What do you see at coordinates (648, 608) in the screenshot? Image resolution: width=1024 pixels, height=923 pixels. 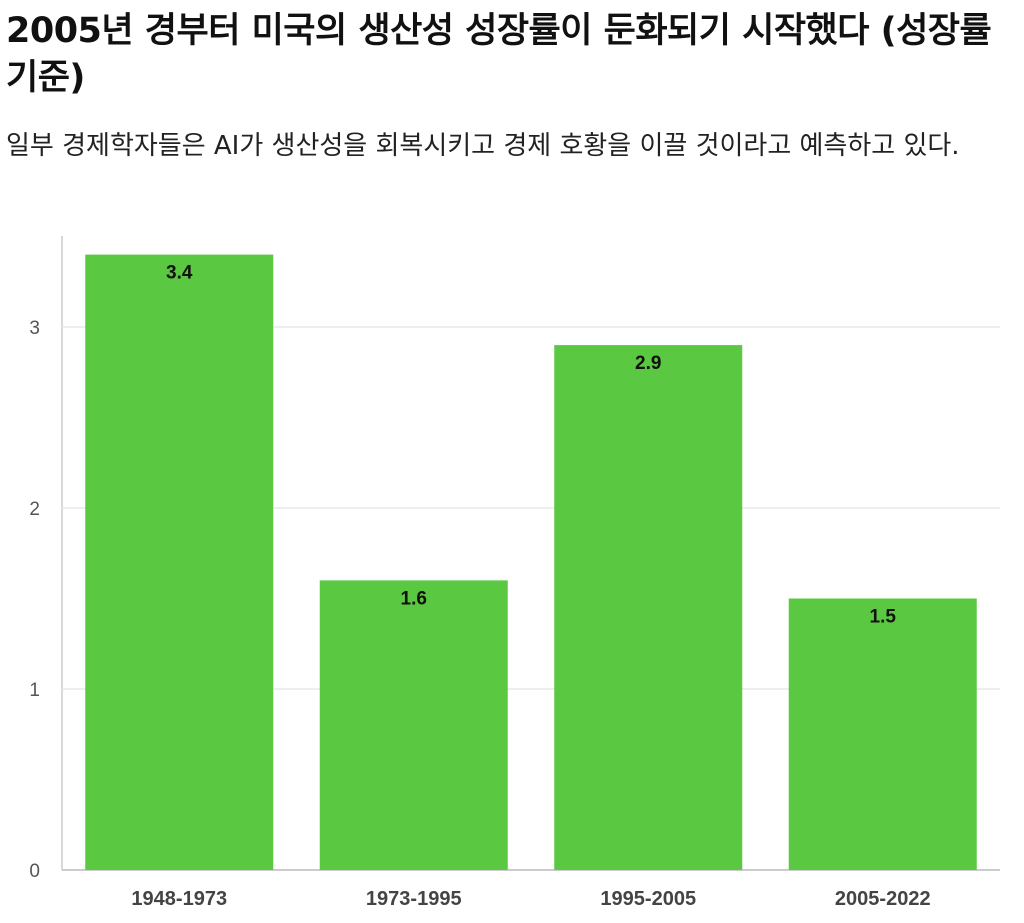 I see `bar-1995-2005` at bounding box center [648, 608].